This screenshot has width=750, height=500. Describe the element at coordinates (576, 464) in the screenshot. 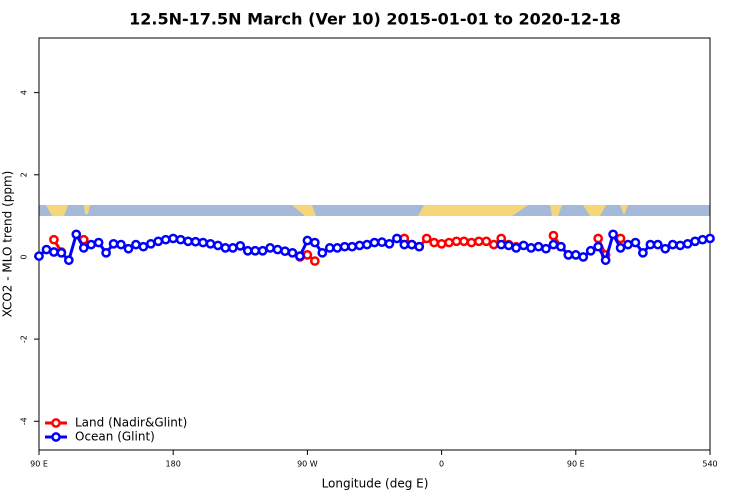

I see `x-tick-label: 90 E` at that location.